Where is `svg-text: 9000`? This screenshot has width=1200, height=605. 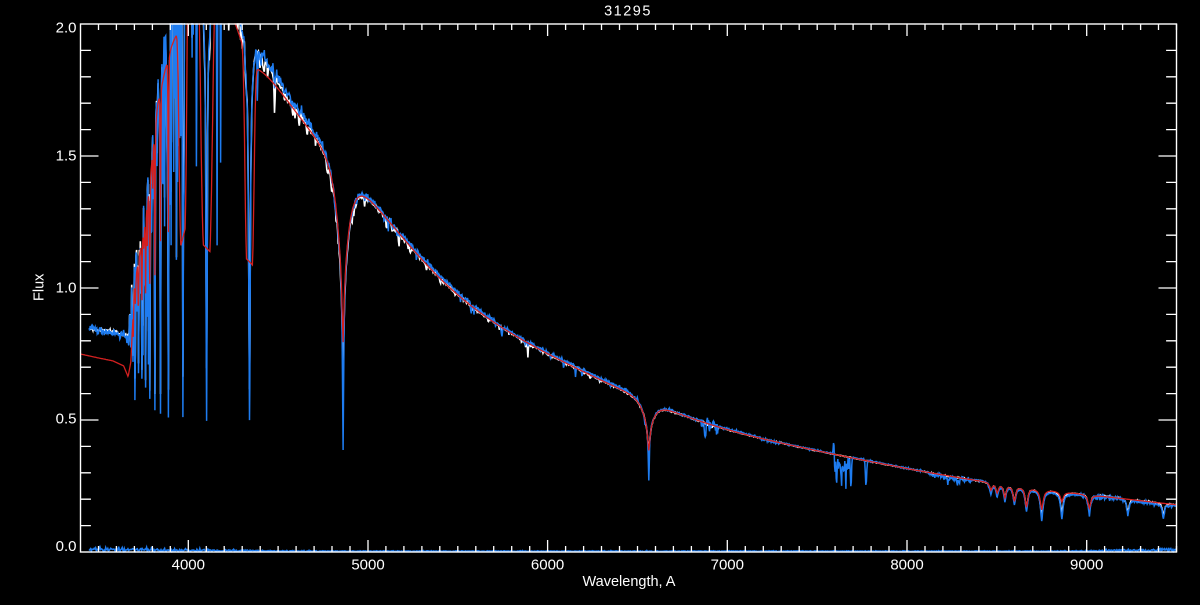 svg-text: 9000 is located at coordinates (1086, 565).